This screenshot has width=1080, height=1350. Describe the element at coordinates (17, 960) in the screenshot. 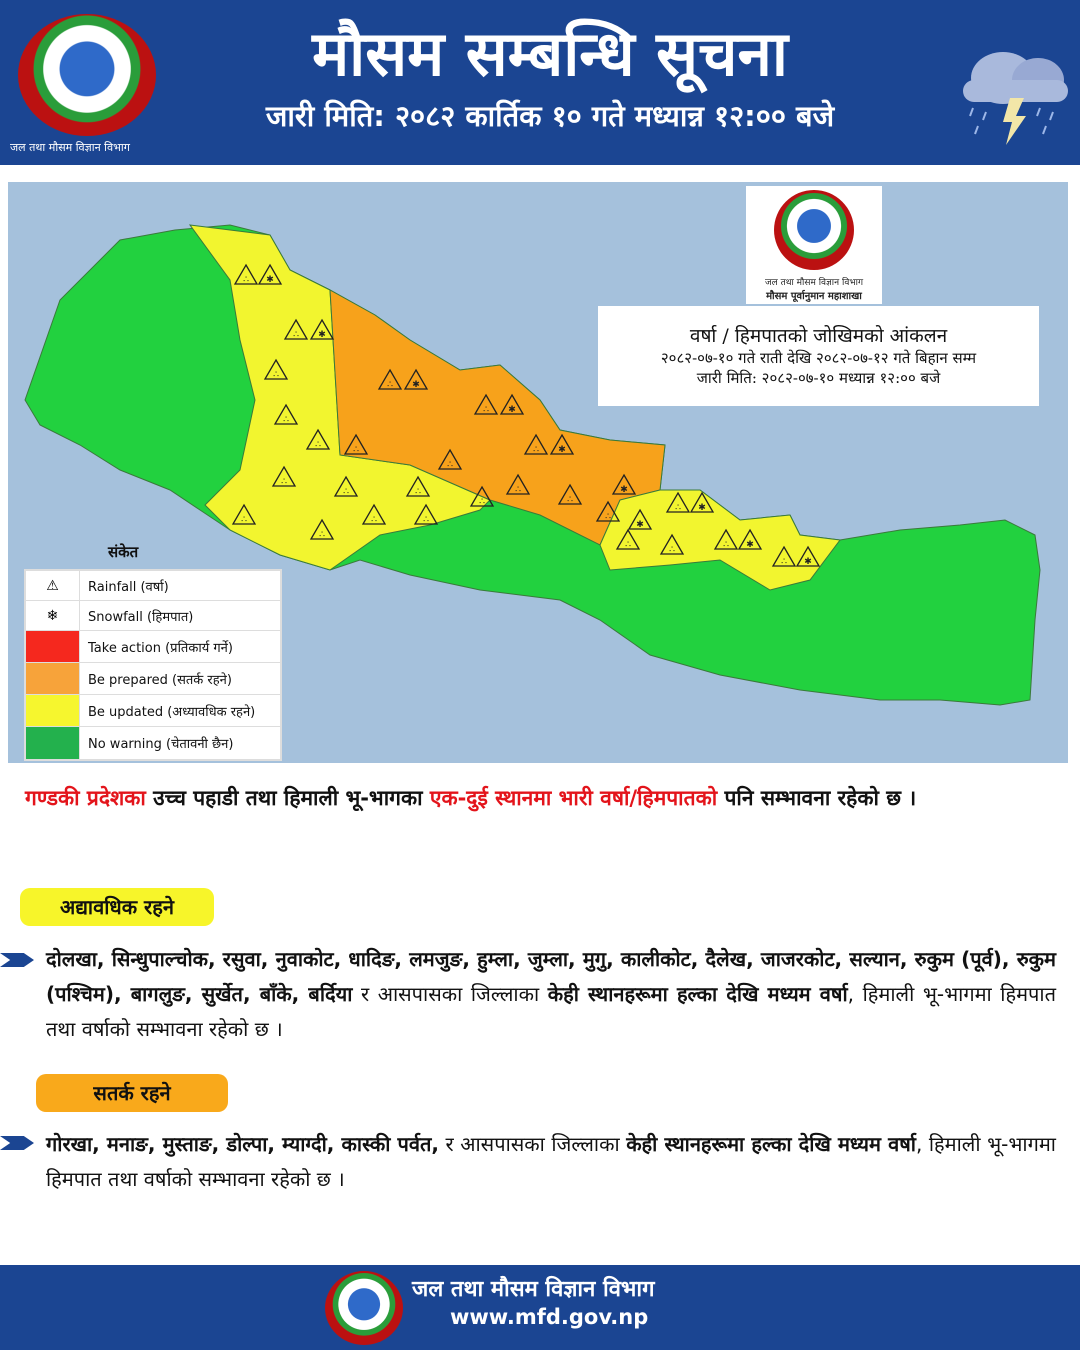

I see `bullet-icon` at that location.